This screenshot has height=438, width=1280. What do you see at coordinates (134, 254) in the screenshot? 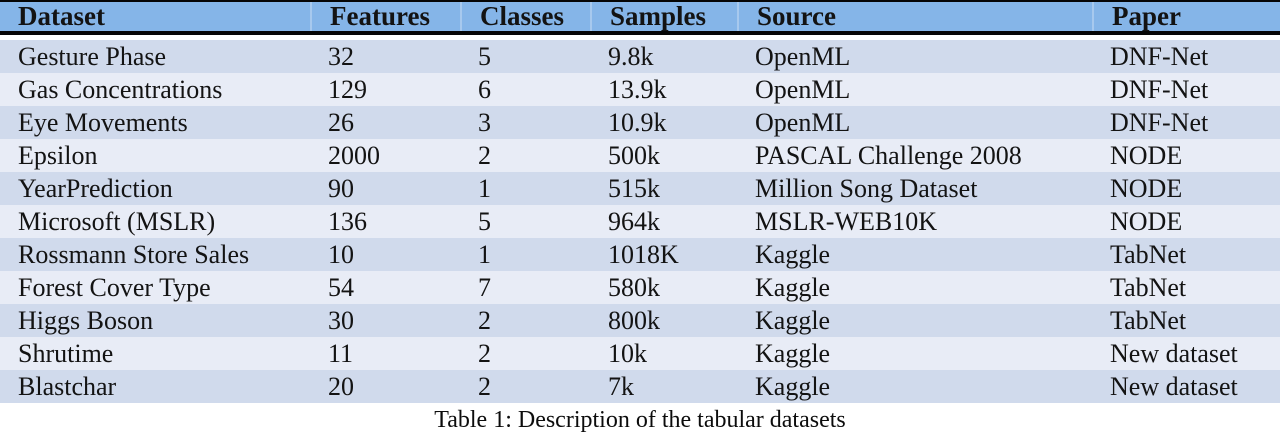
I see `table-cell: Rossmann Store Sales` at bounding box center [134, 254].